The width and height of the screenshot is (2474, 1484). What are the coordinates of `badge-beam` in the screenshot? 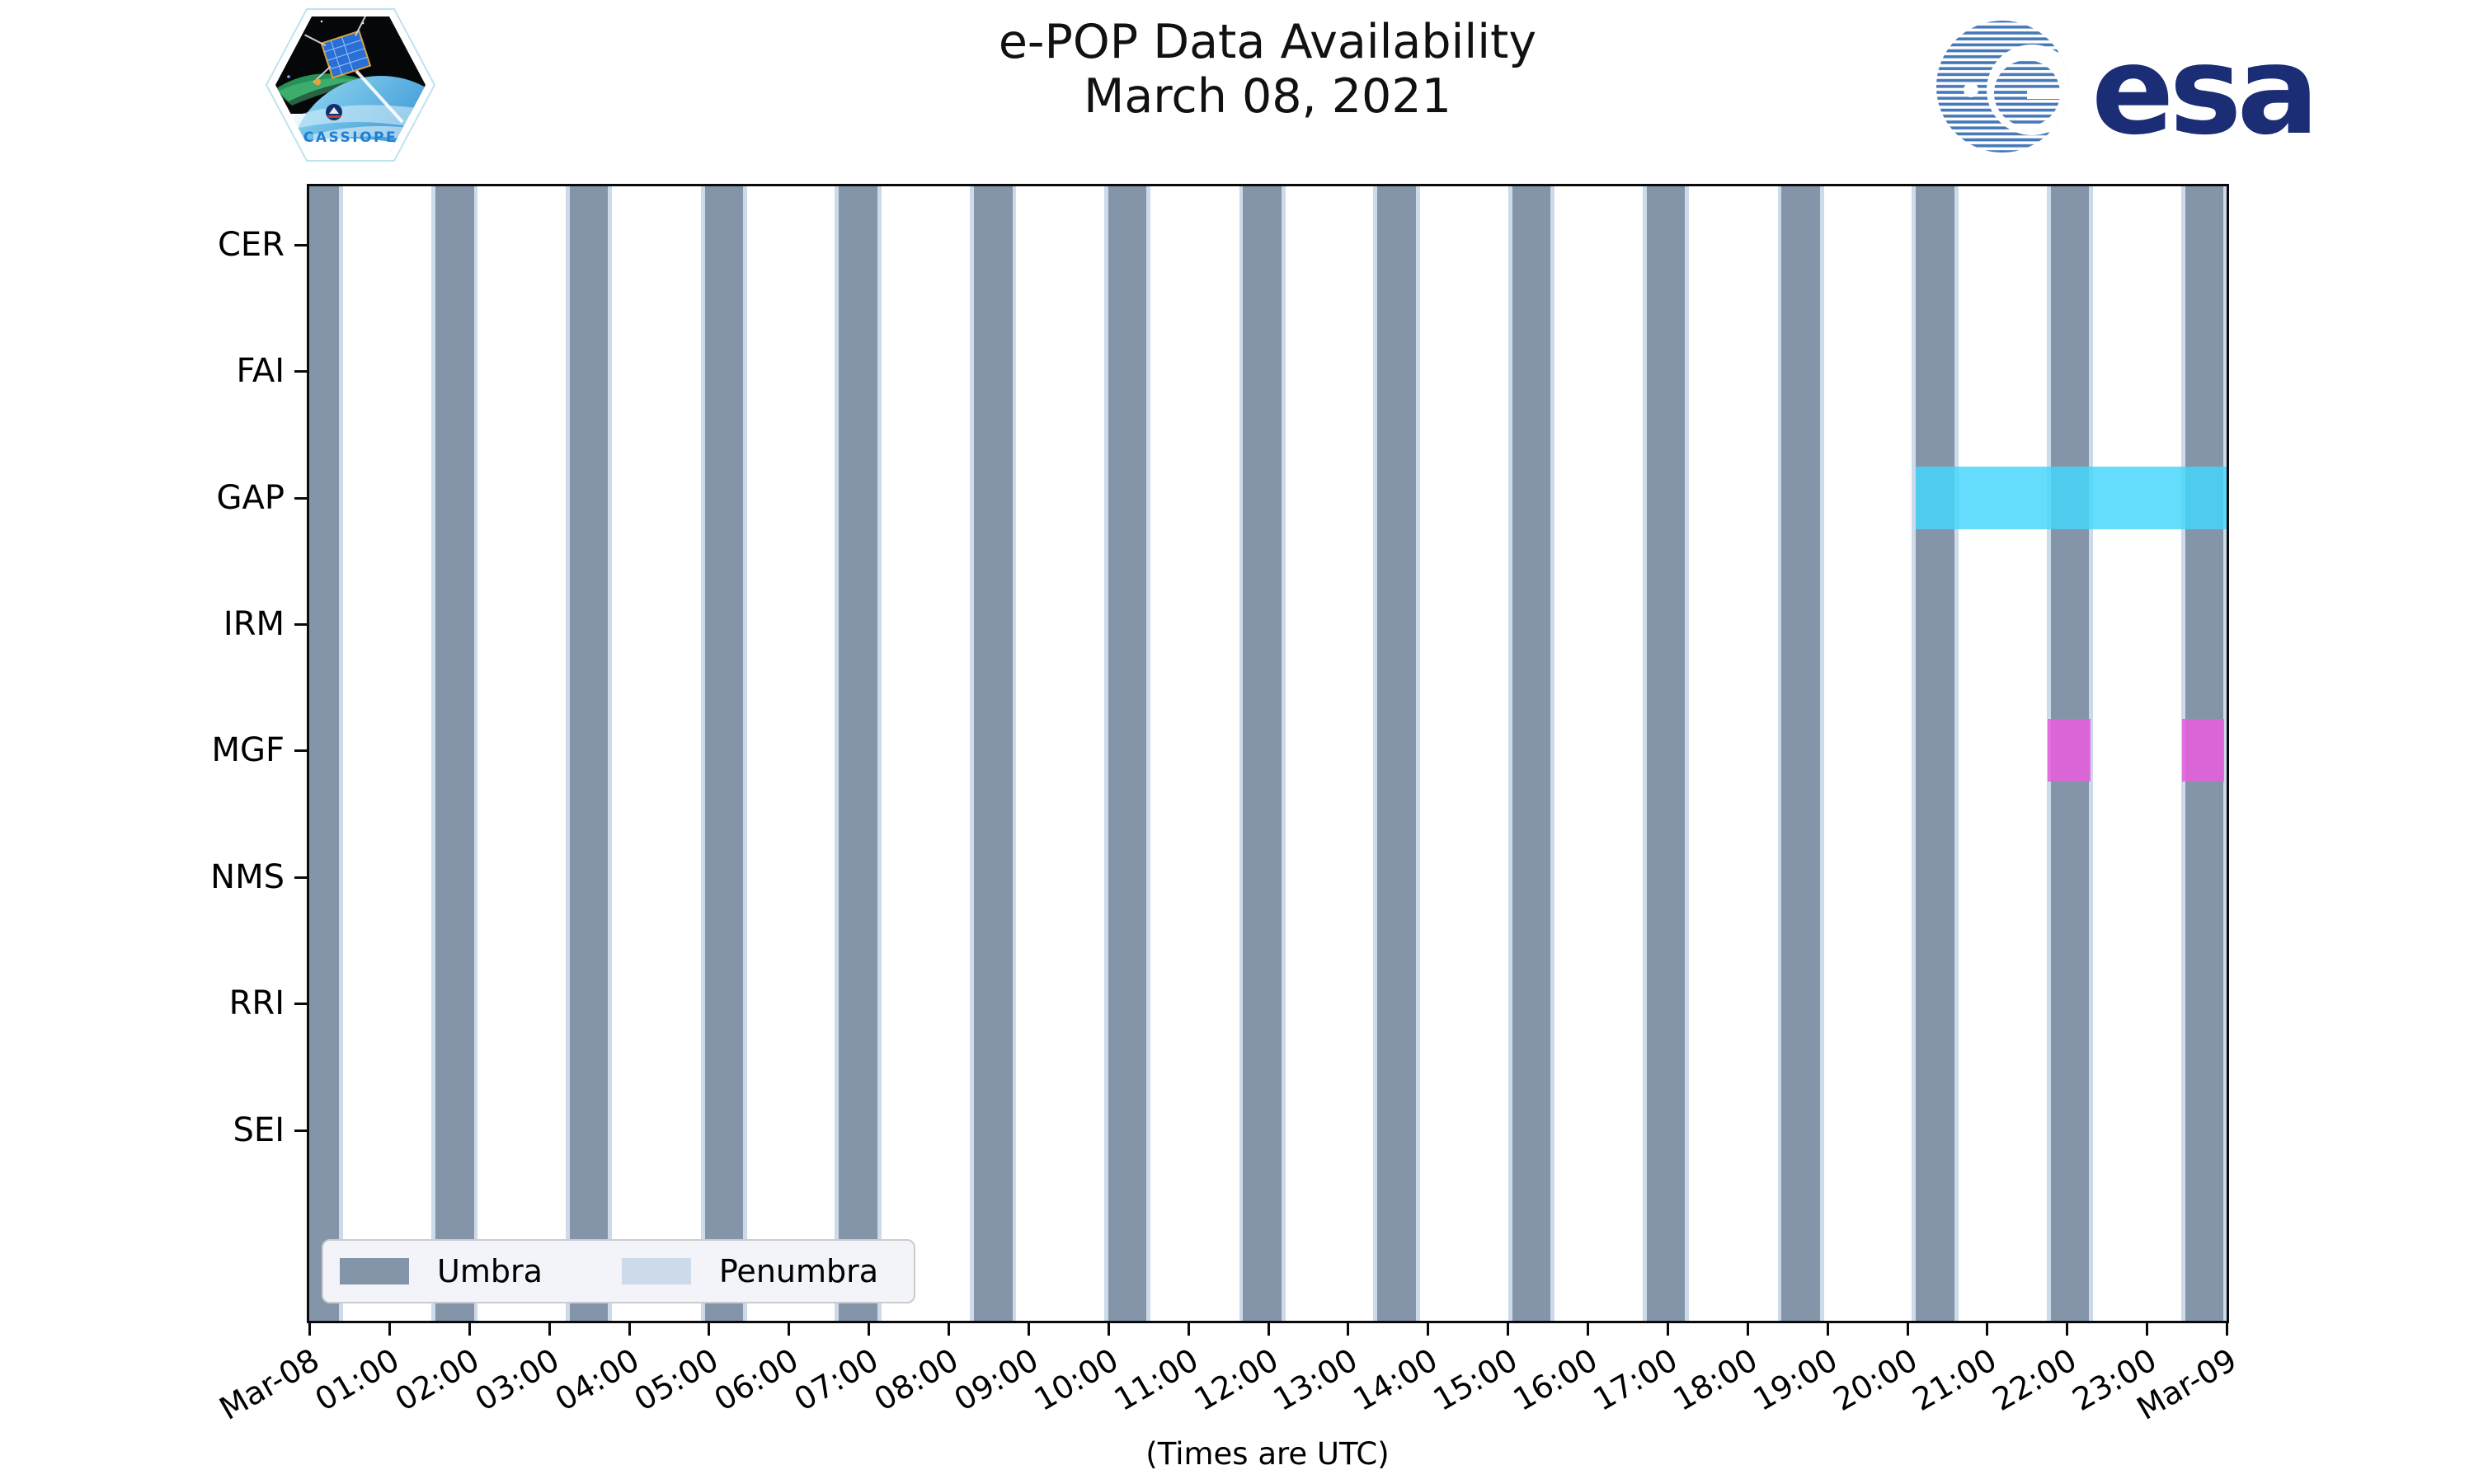 It's located at (379, 96).